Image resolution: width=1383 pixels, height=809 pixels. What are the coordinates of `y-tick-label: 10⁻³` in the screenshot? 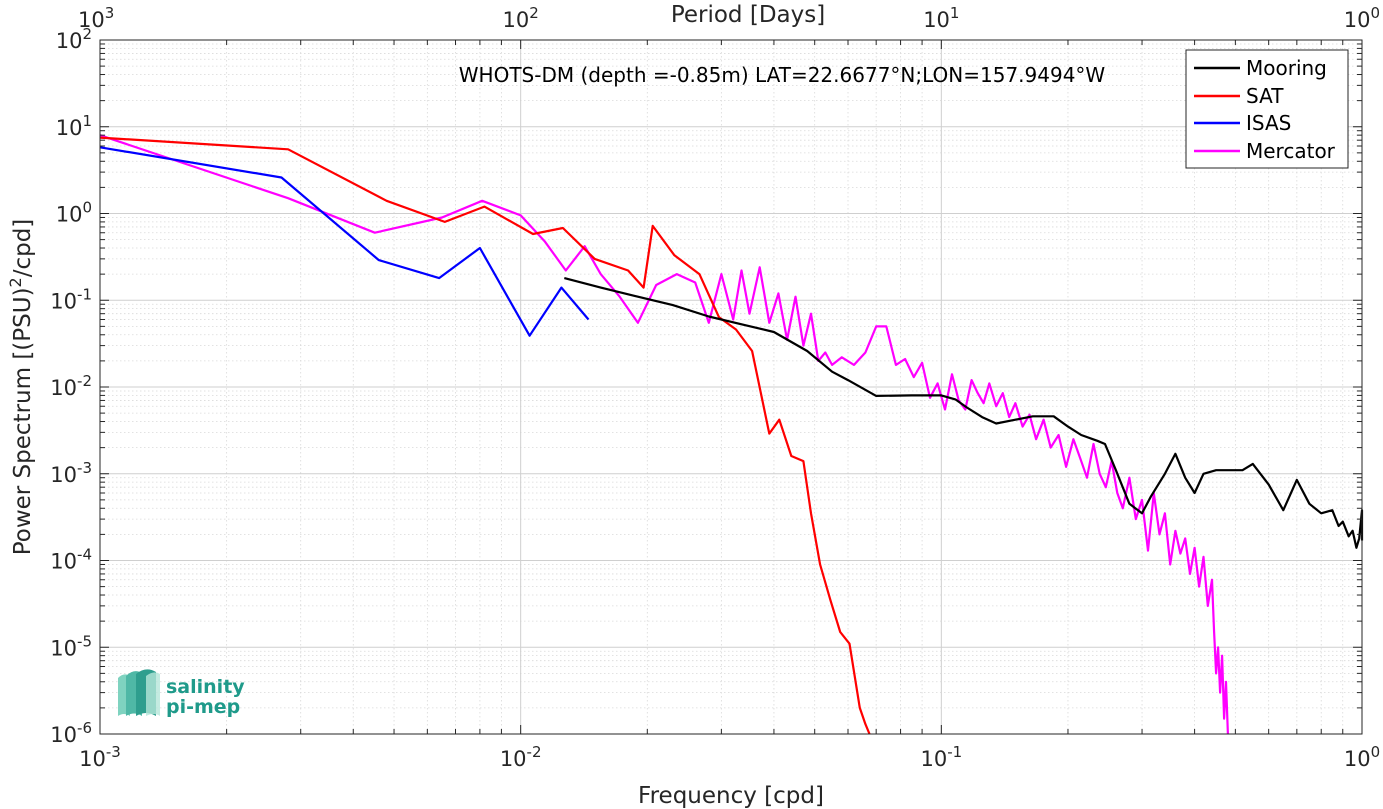 It's located at (71, 473).